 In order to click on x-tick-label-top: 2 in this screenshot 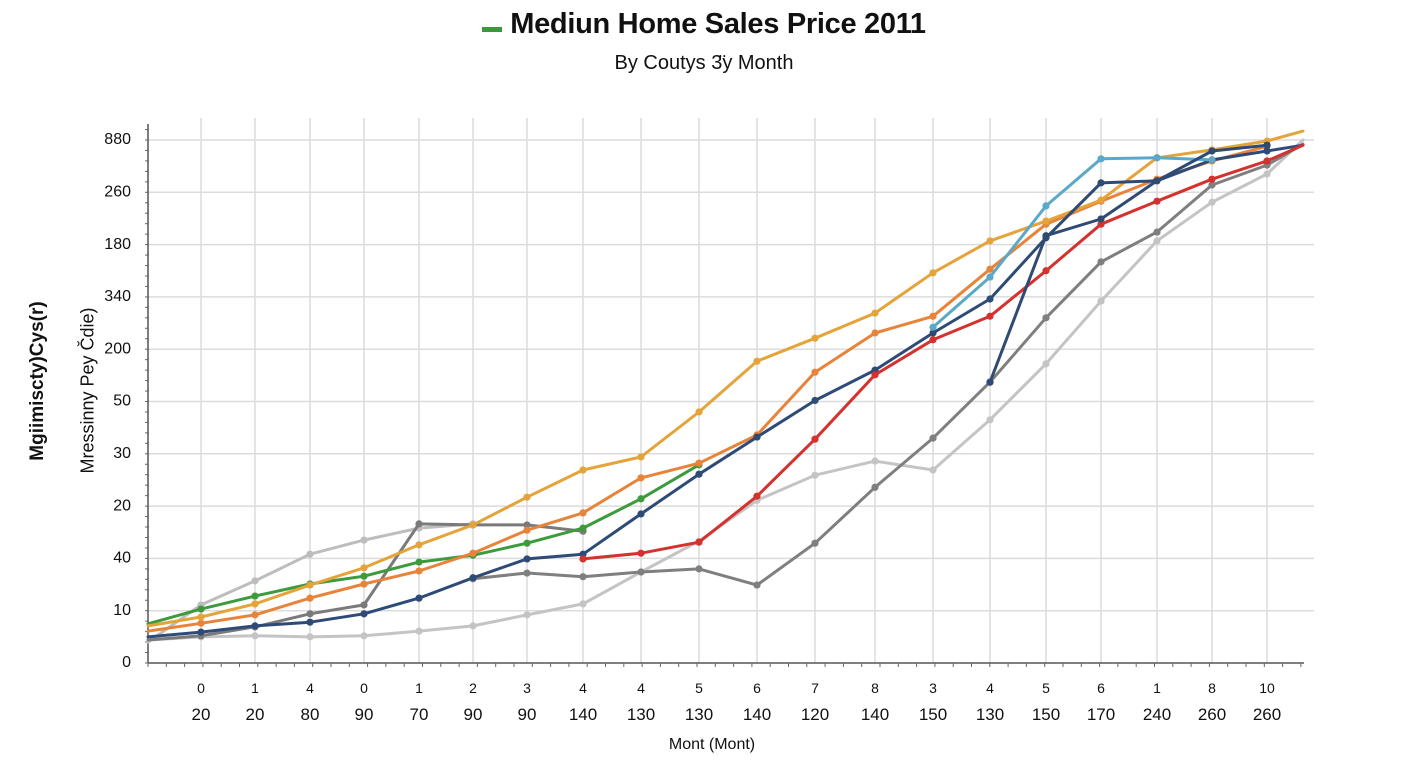, I will do `click(473, 688)`.